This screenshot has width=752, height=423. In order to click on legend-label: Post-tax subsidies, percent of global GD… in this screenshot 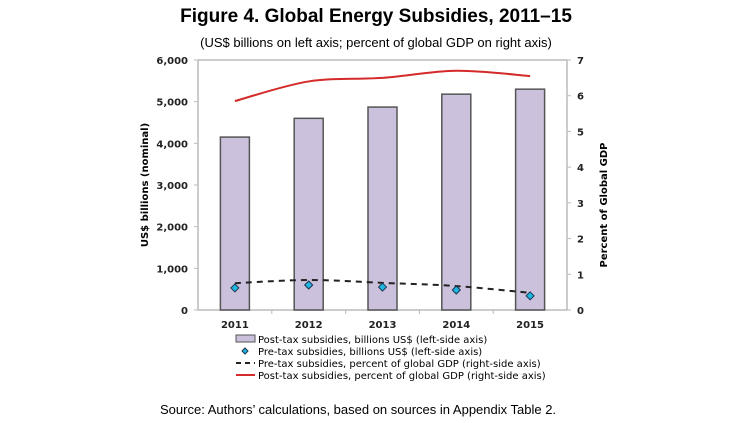, I will do `click(402, 376)`.